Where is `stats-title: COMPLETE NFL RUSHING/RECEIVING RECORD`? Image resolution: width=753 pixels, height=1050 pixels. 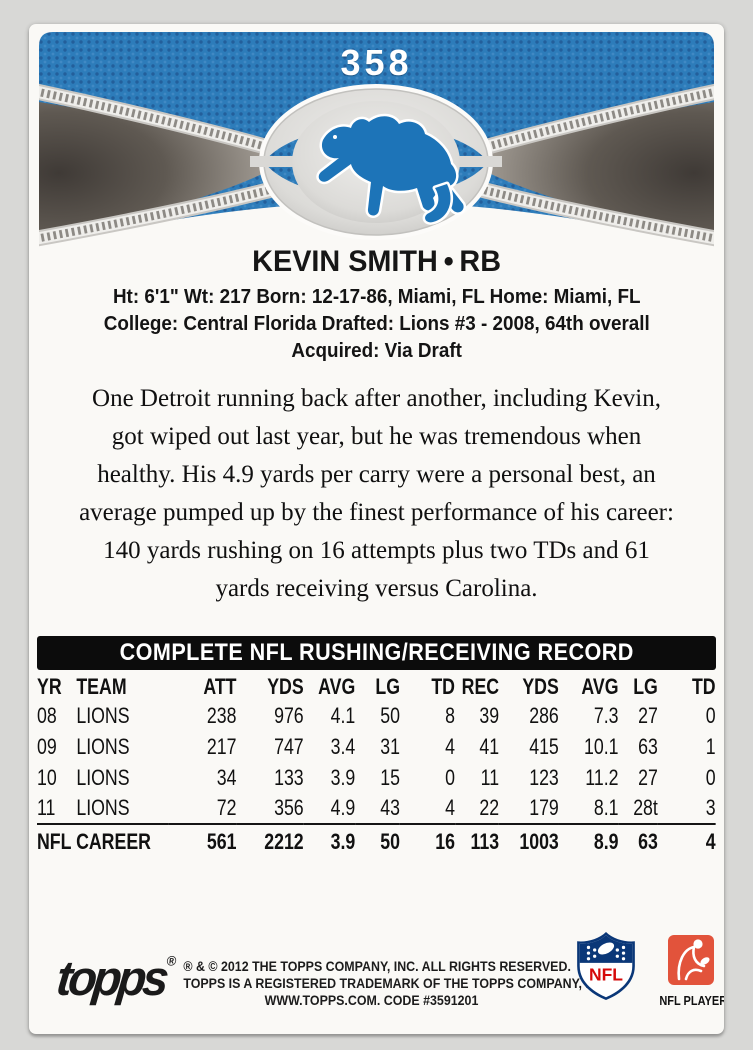 stats-title: COMPLETE NFL RUSHING/RECEIVING RECORD is located at coordinates (376, 652).